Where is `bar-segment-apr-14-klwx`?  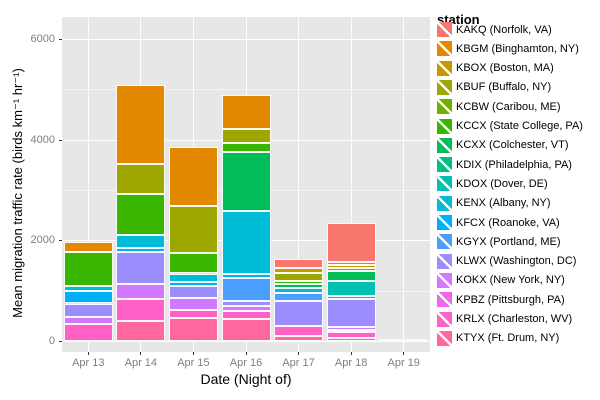
bar-segment-apr-14-klwx is located at coordinates (141, 268).